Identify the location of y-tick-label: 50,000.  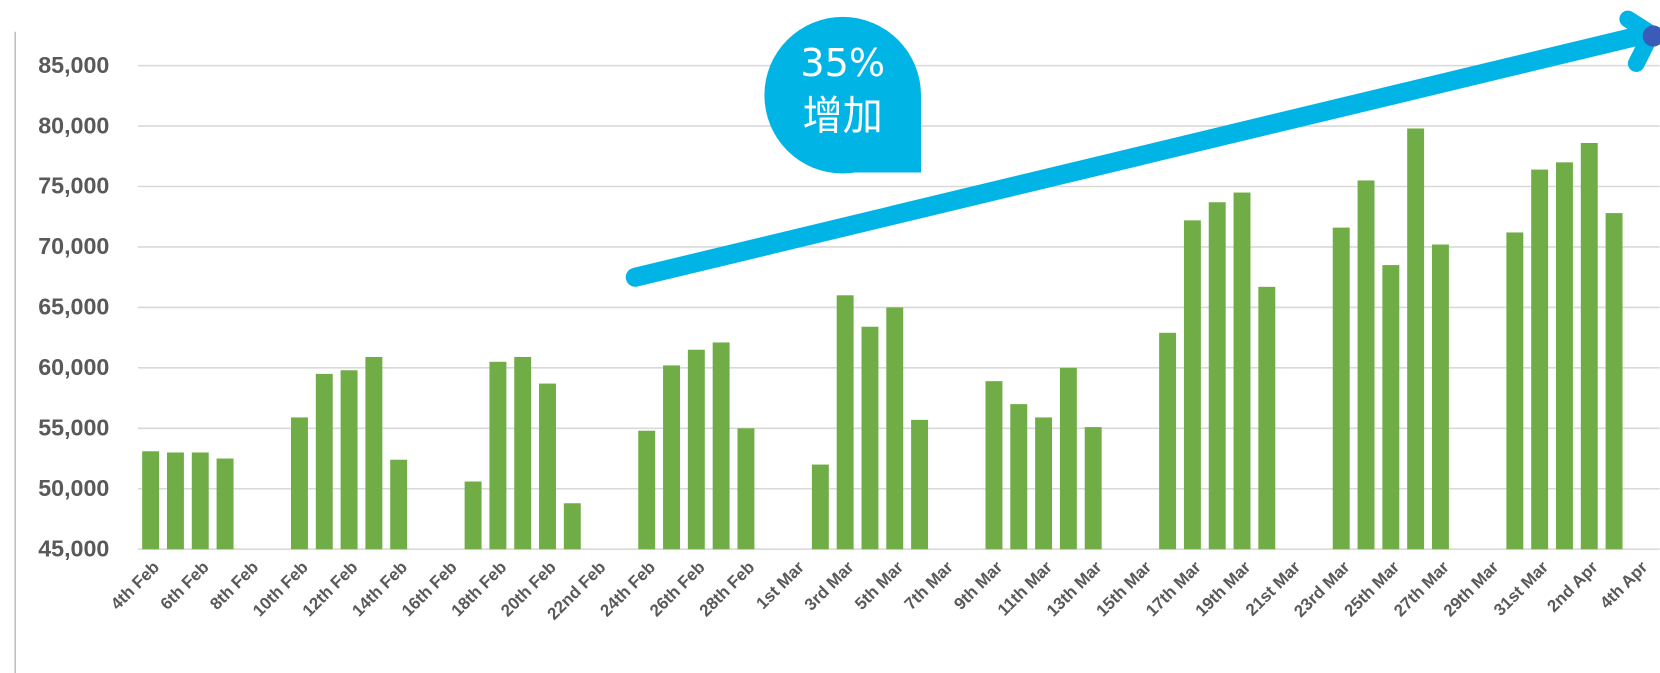
(73, 488).